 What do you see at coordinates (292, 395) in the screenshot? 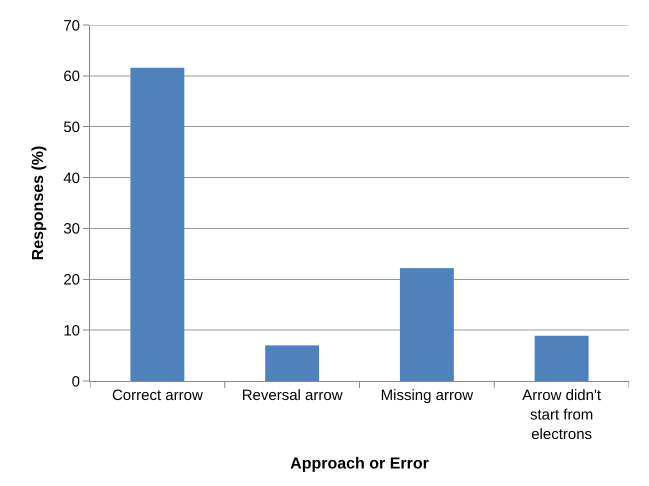
I see `x-tick-label: Reversal arrow` at bounding box center [292, 395].